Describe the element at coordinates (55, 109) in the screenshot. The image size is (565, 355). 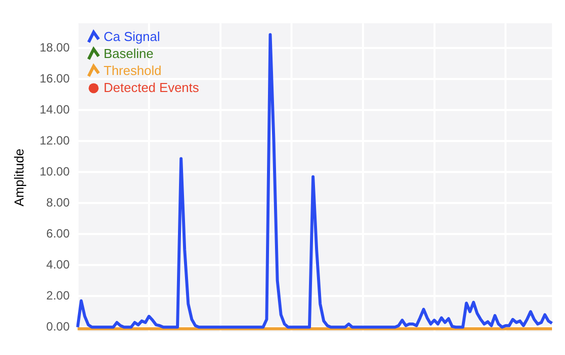
I see `y-tick-label: 14.00` at that location.